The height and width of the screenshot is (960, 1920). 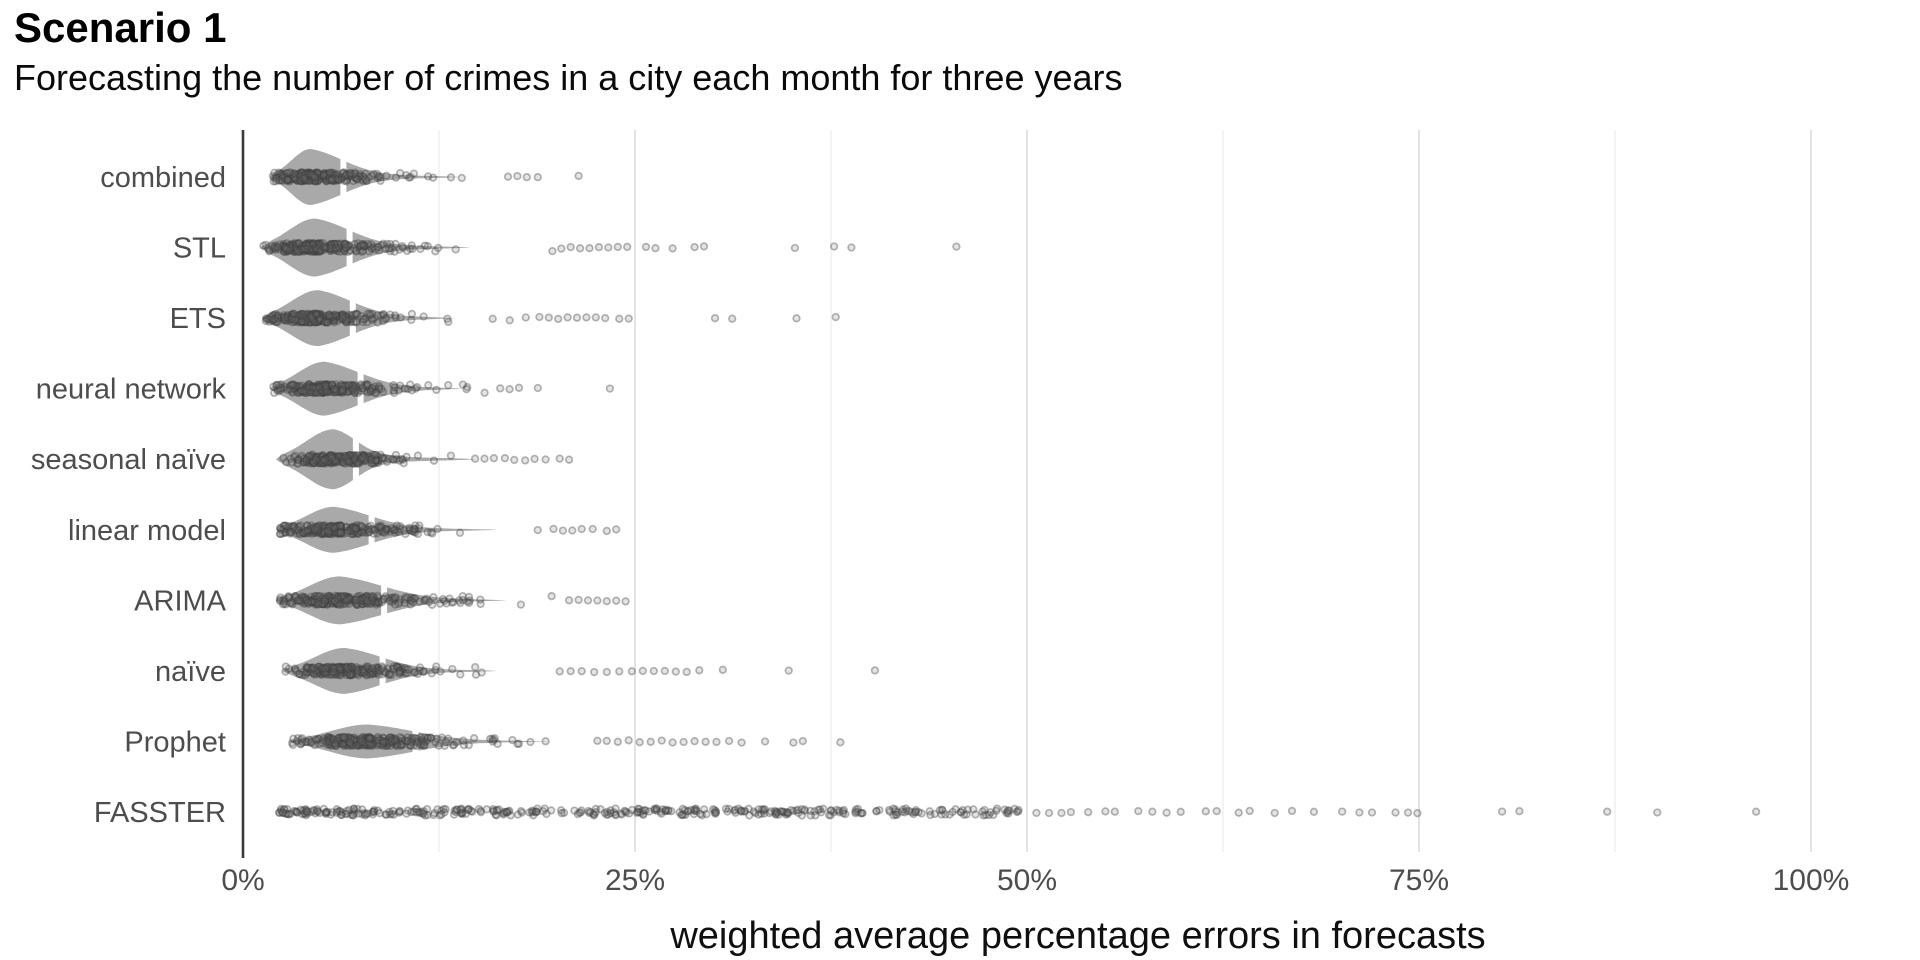 I want to click on row-seasonal-naive, so click(x=424, y=459).